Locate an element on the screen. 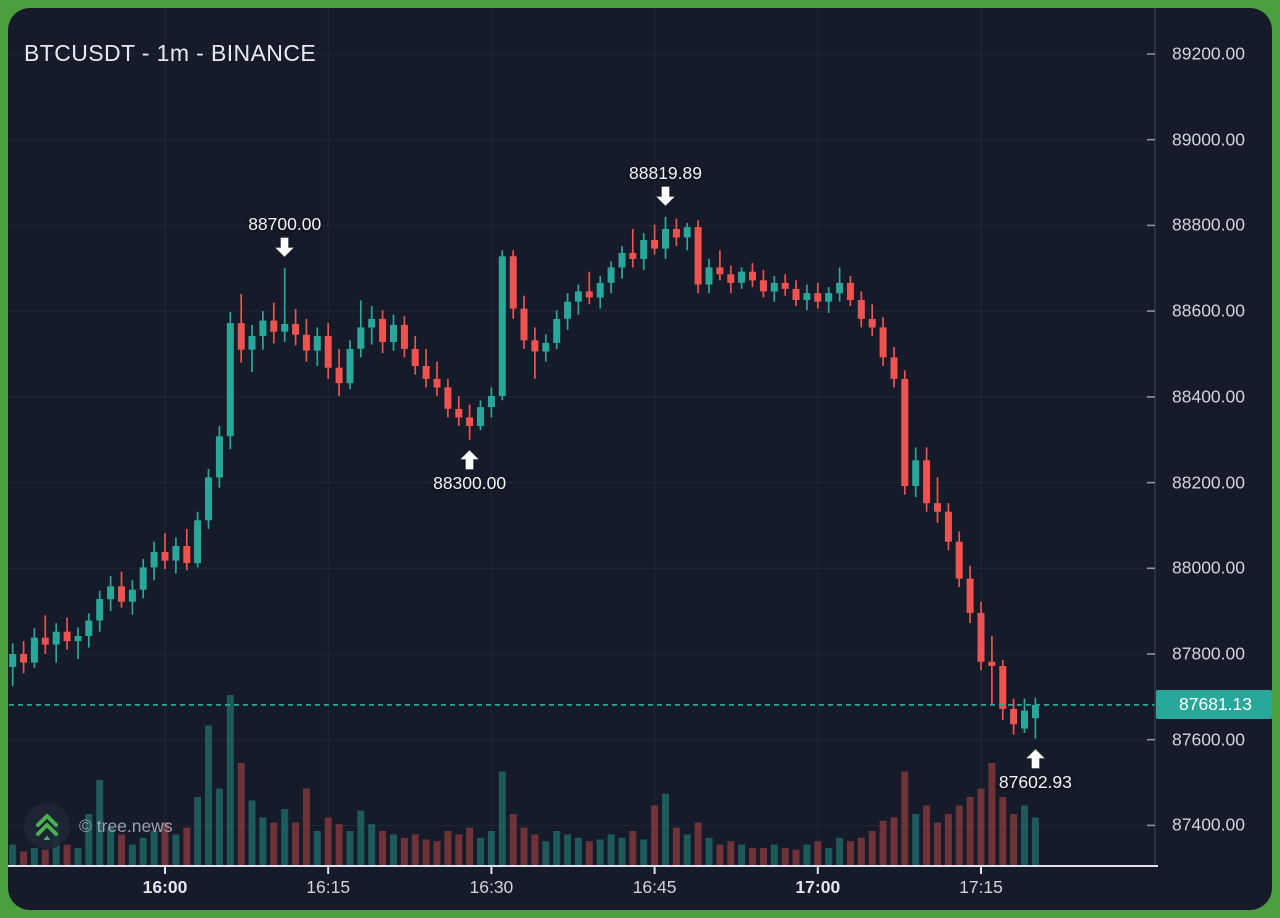 Image resolution: width=1280 pixels, height=918 pixels. last-price-badge: 87681.13 is located at coordinates (1214, 705).